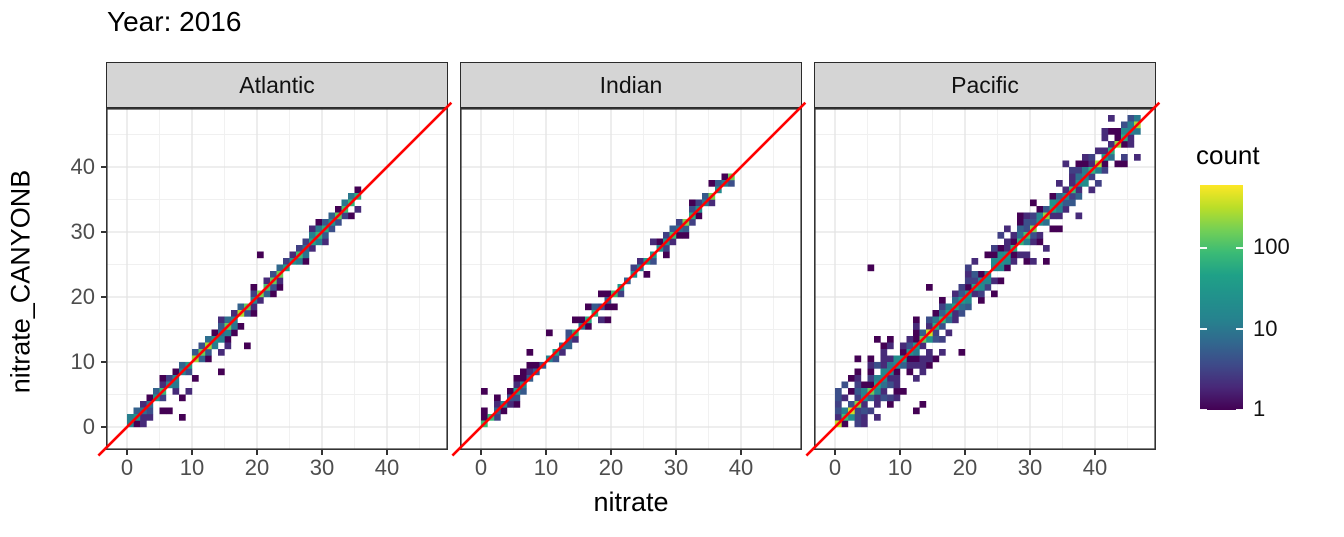 This screenshot has width=1344, height=537. Describe the element at coordinates (481, 467) in the screenshot. I see `x-tick-label: 0` at that location.